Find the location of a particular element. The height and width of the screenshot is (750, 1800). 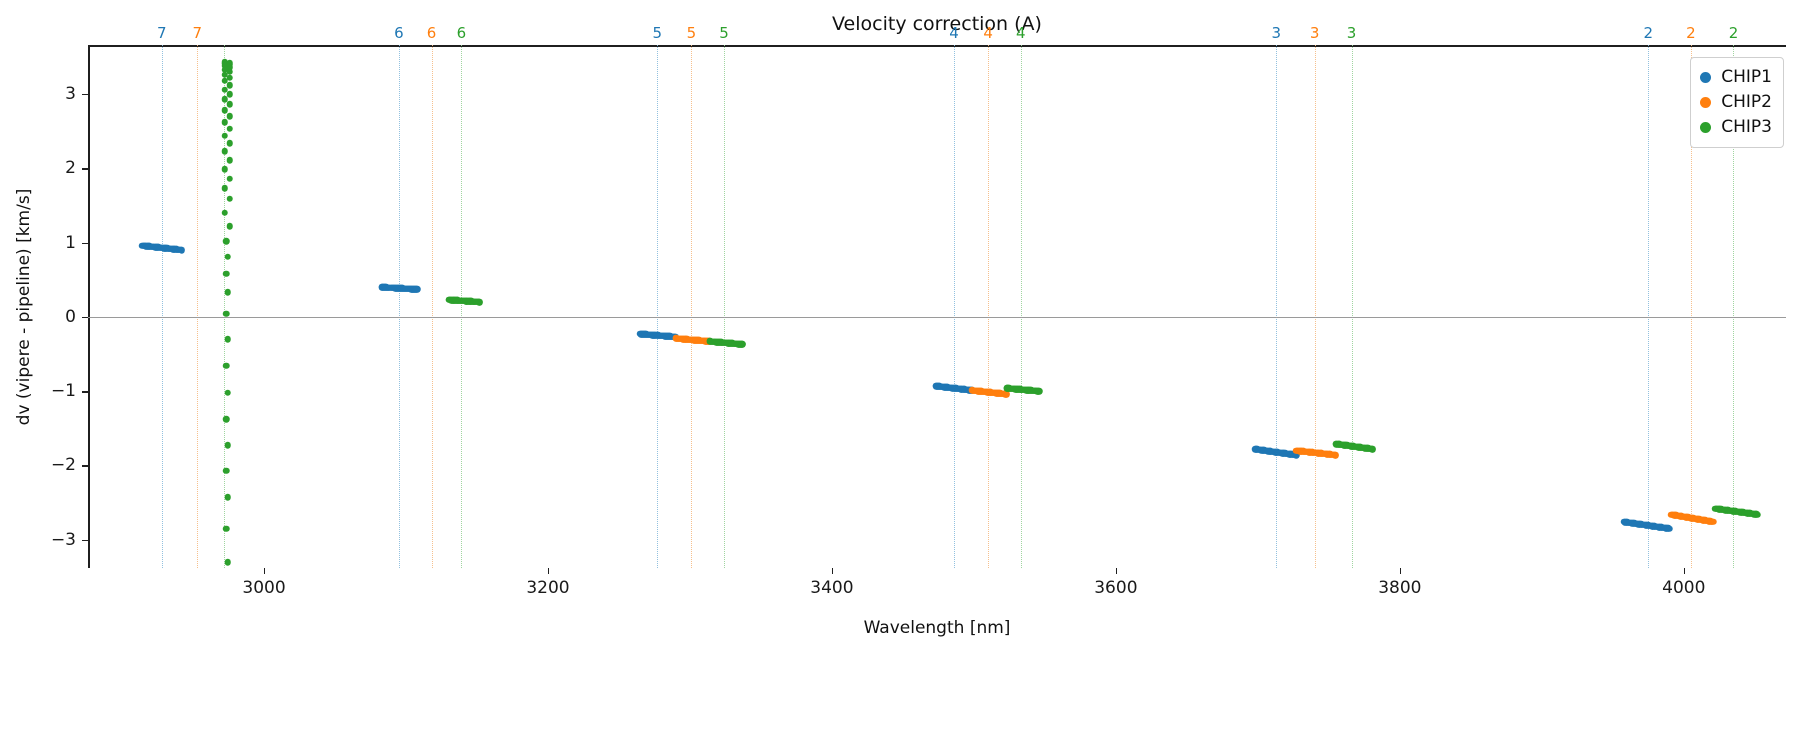

y-tick-label: −3 is located at coordinates (63, 539).